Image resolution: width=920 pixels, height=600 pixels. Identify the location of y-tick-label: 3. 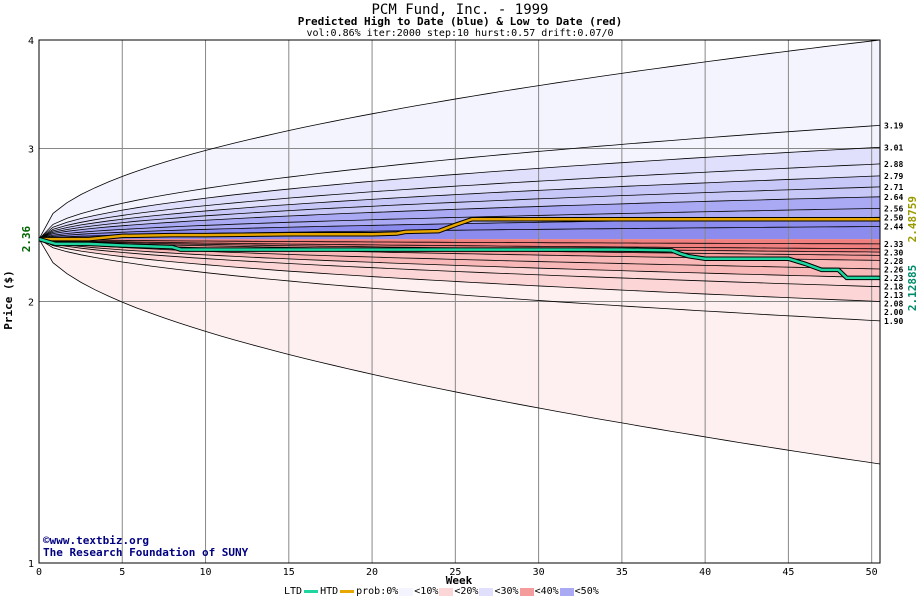
(31, 150).